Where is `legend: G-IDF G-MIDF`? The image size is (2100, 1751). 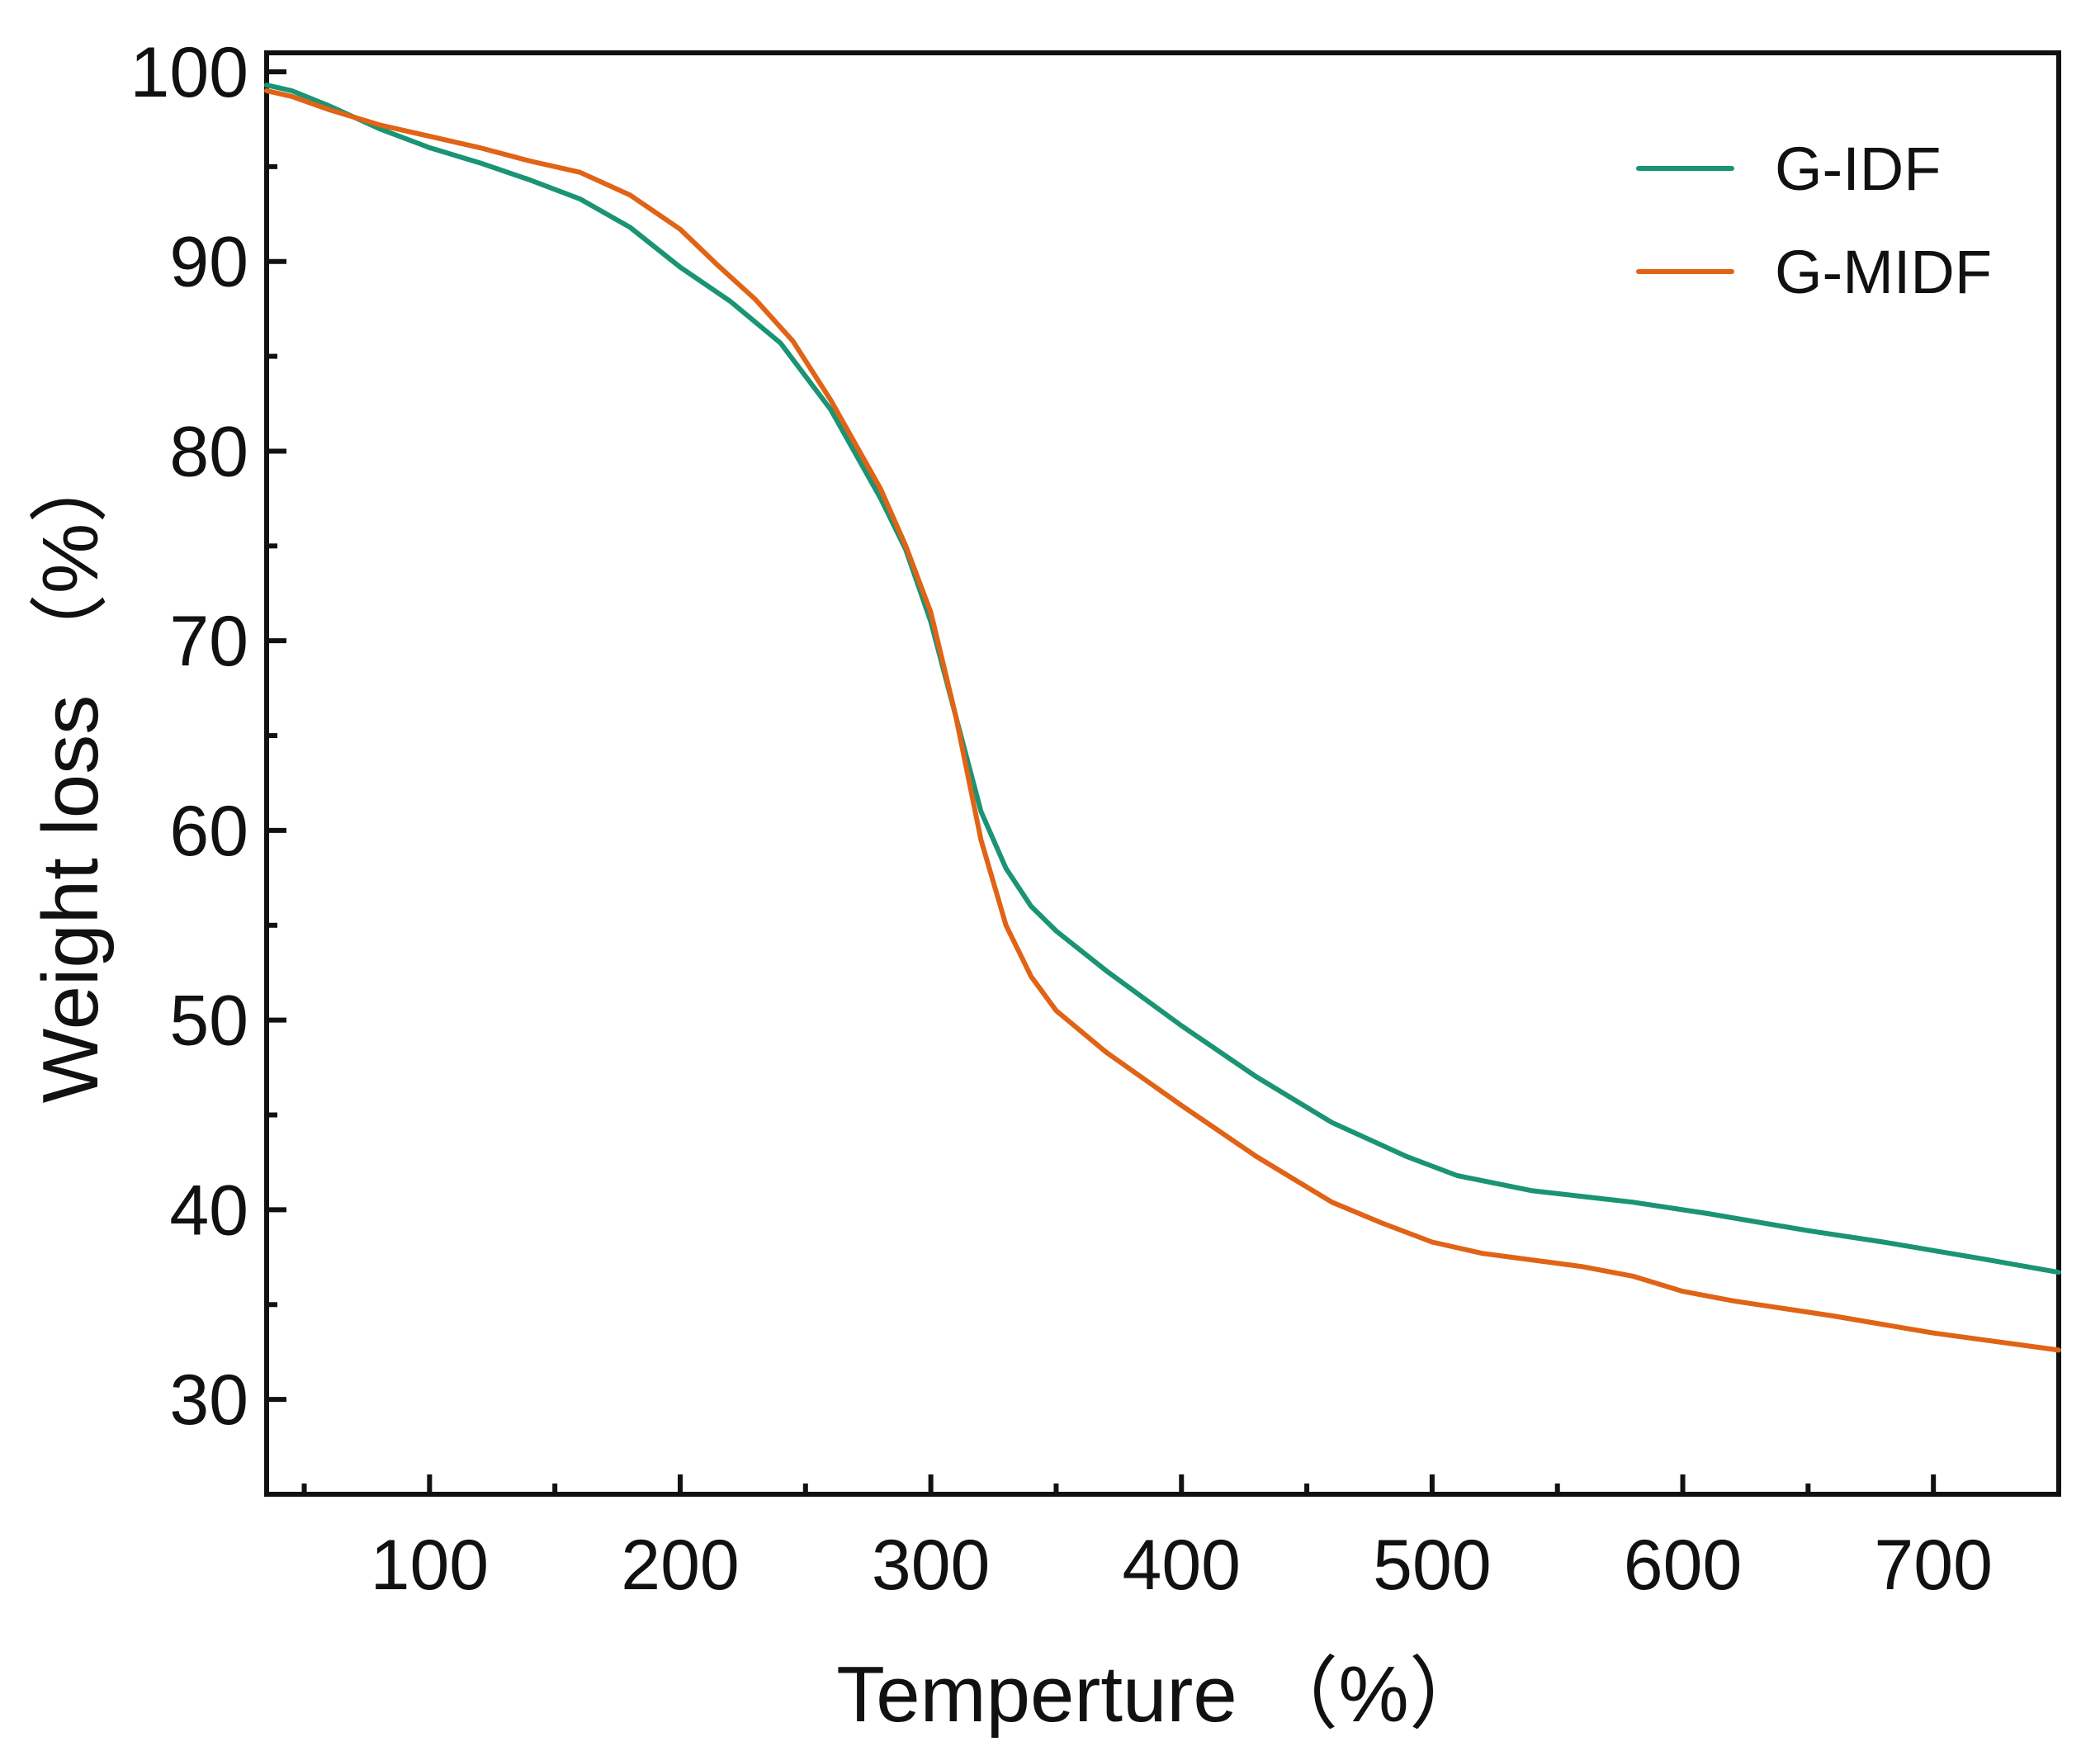
legend: G-IDF G-MIDF is located at coordinates (1814, 220).